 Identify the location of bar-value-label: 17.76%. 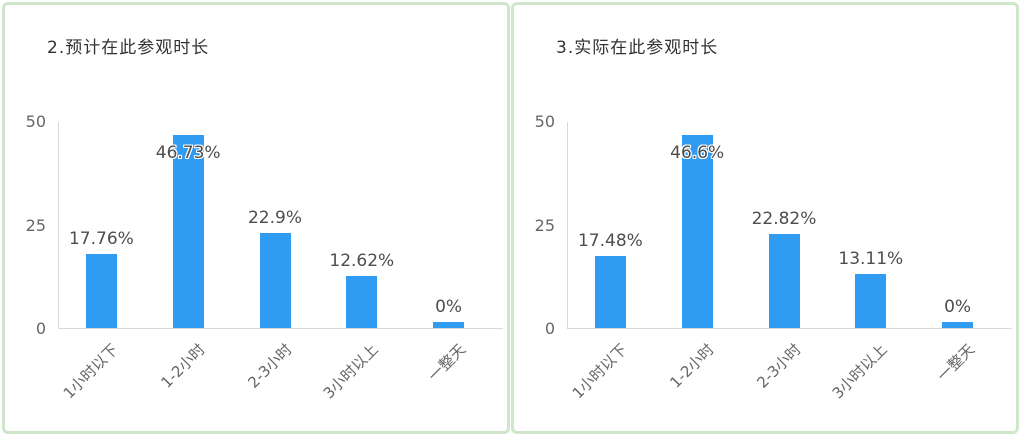
(101, 239).